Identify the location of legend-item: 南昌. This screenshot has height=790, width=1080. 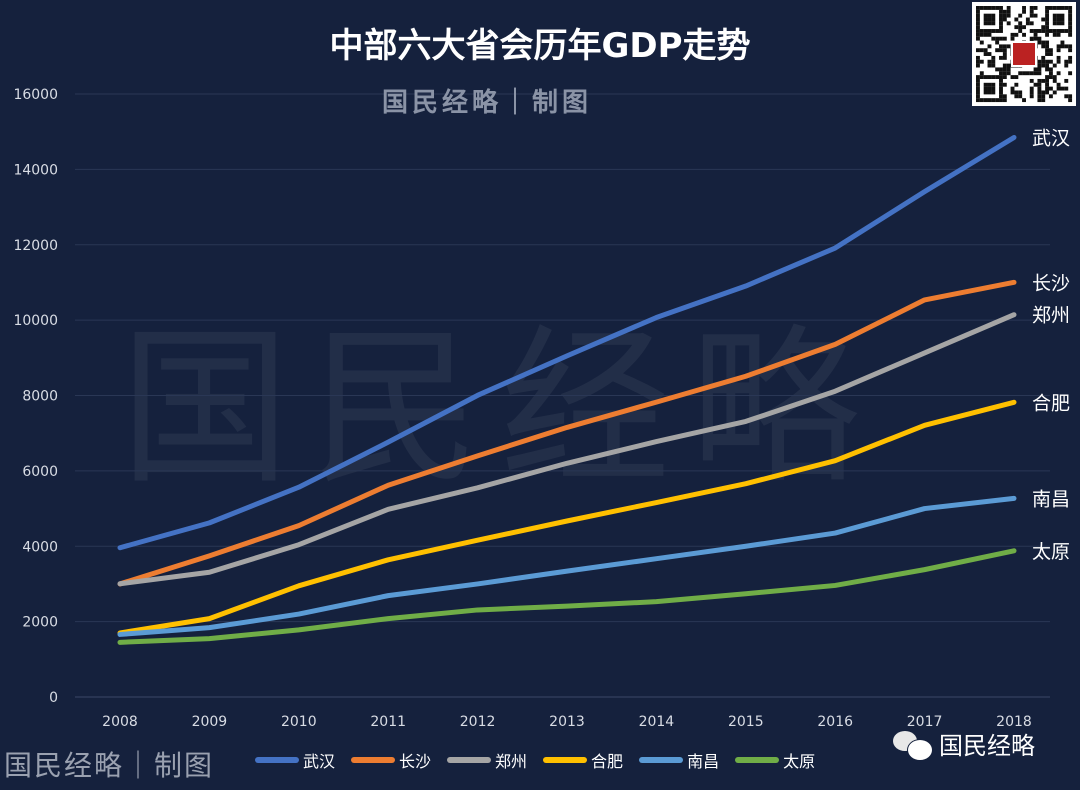
(679, 760).